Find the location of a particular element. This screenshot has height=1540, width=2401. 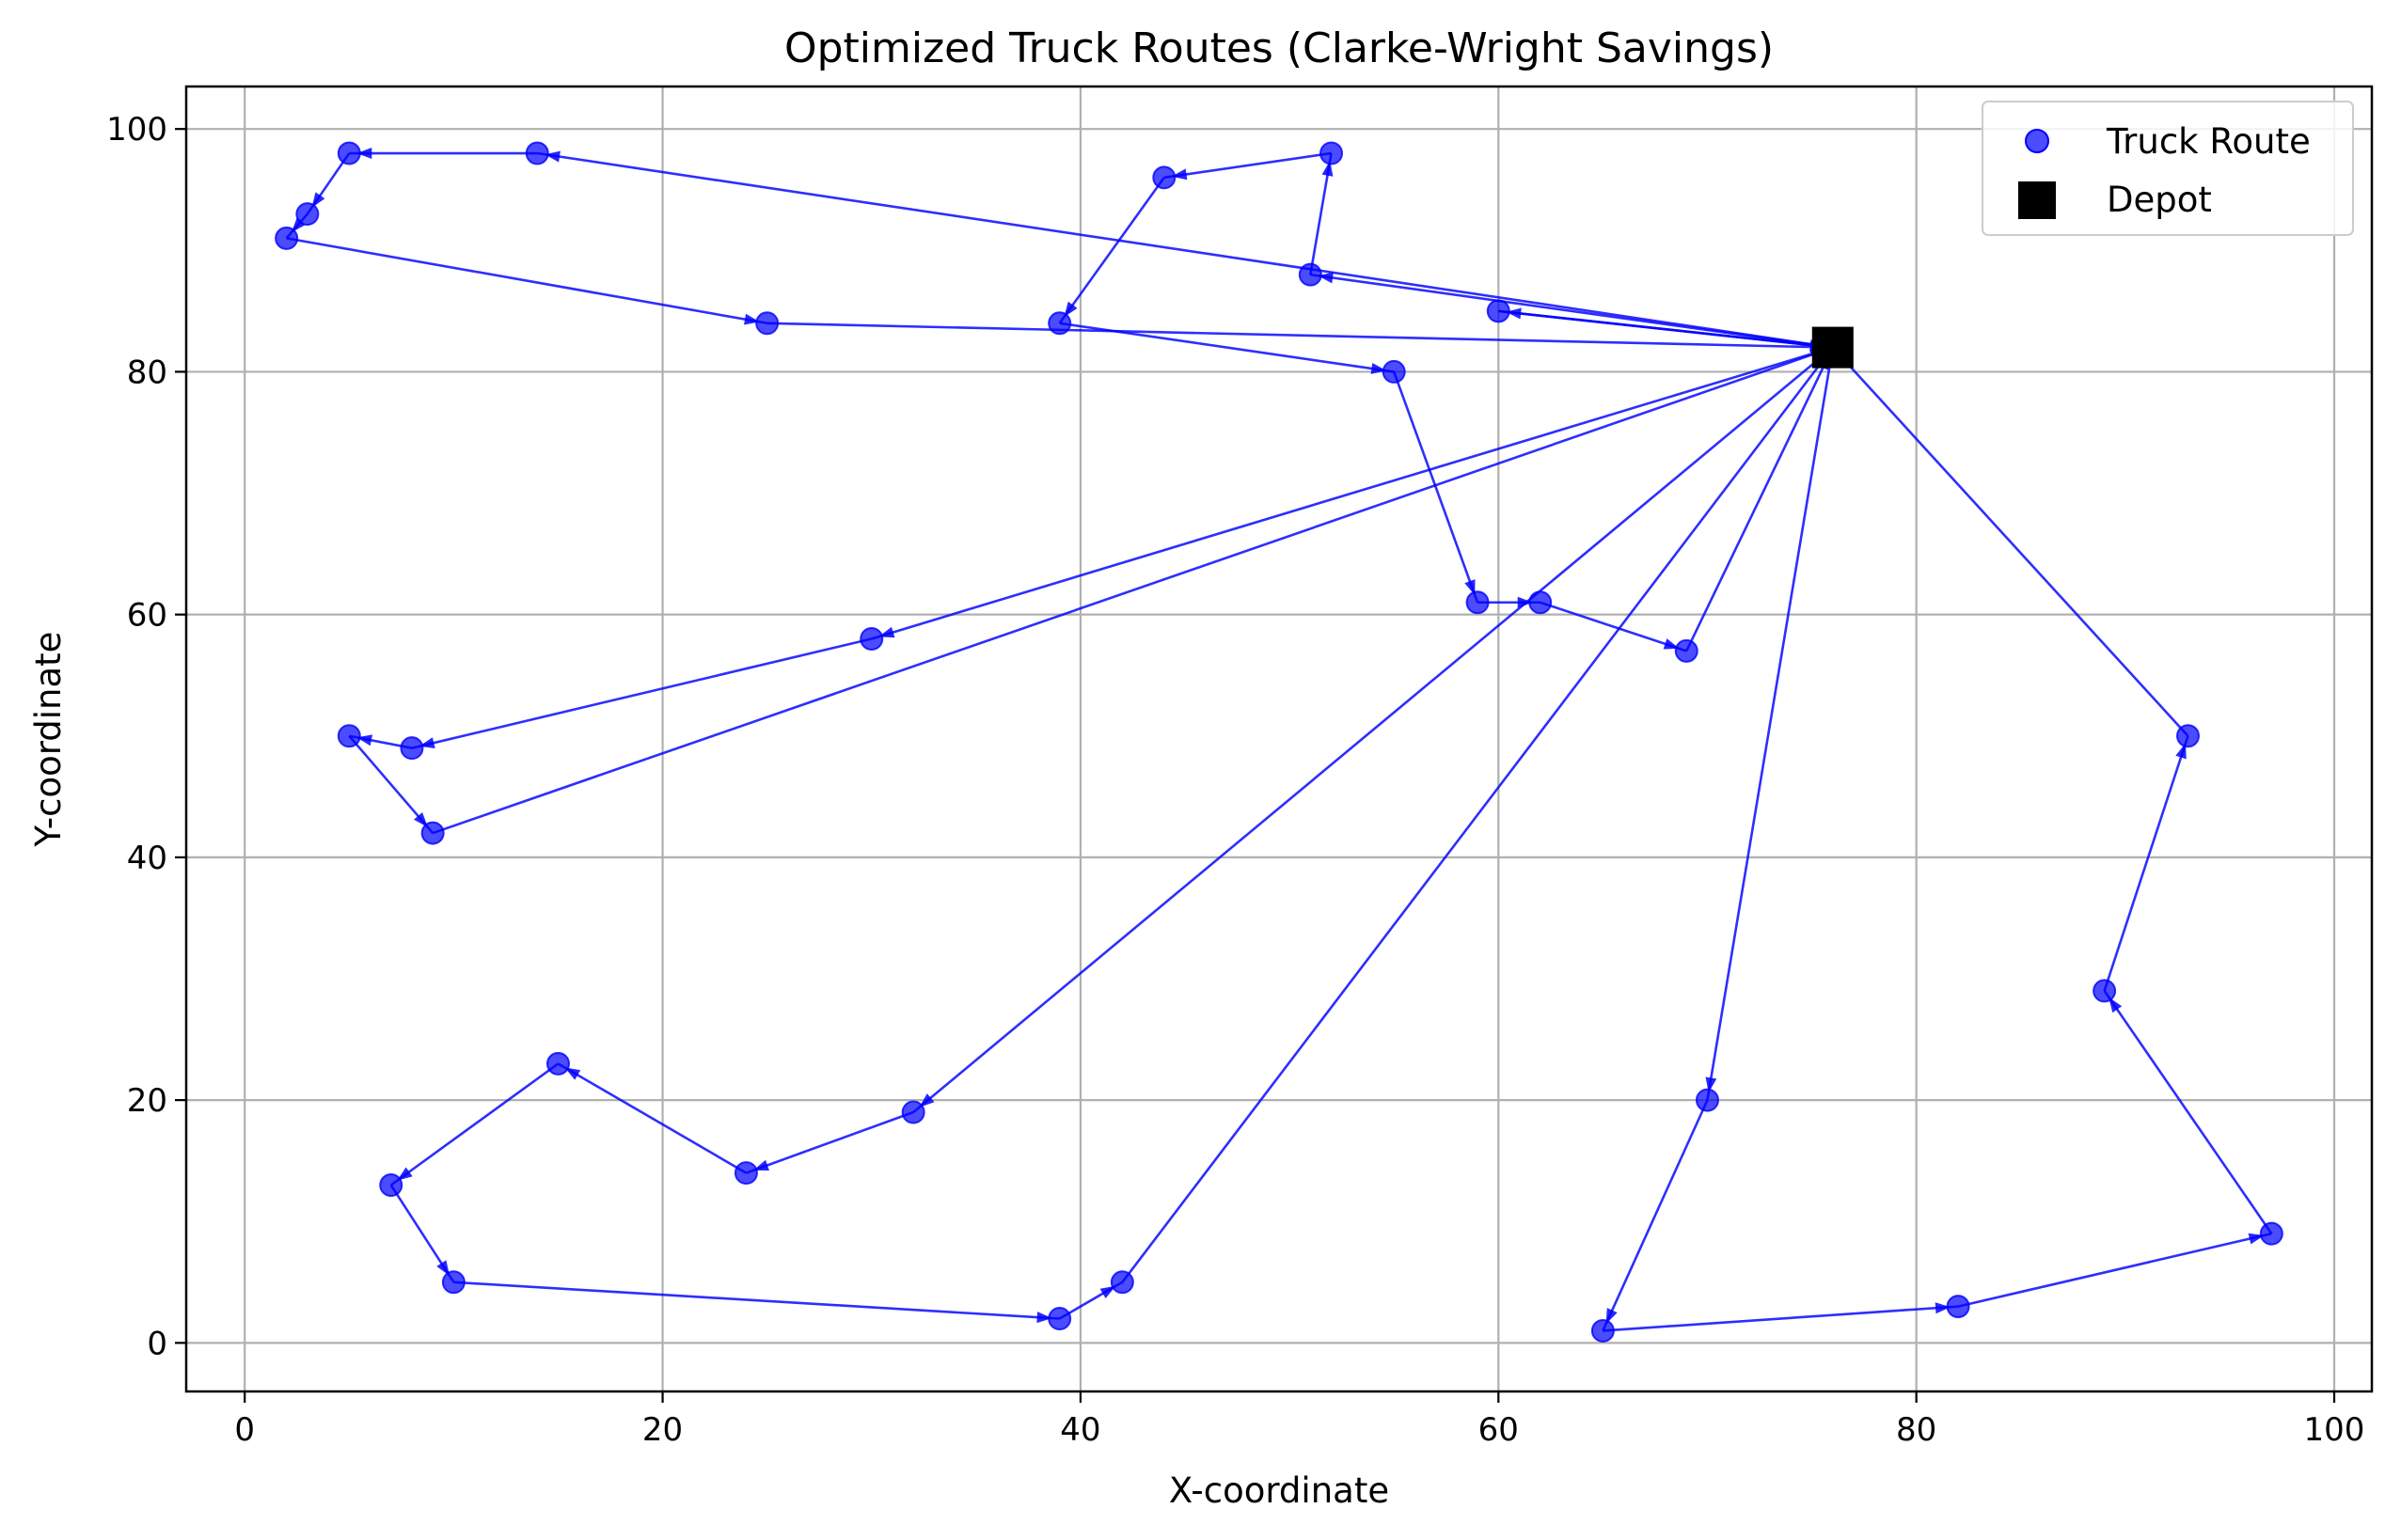

legend: Truck Route Depot is located at coordinates (2168, 169).